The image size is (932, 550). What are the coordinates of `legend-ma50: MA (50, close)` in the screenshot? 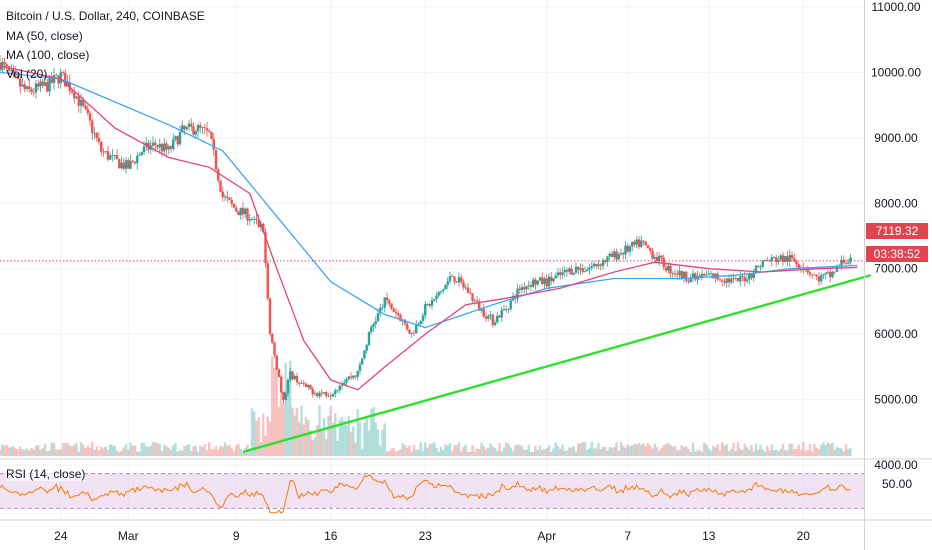 It's located at (44, 36).